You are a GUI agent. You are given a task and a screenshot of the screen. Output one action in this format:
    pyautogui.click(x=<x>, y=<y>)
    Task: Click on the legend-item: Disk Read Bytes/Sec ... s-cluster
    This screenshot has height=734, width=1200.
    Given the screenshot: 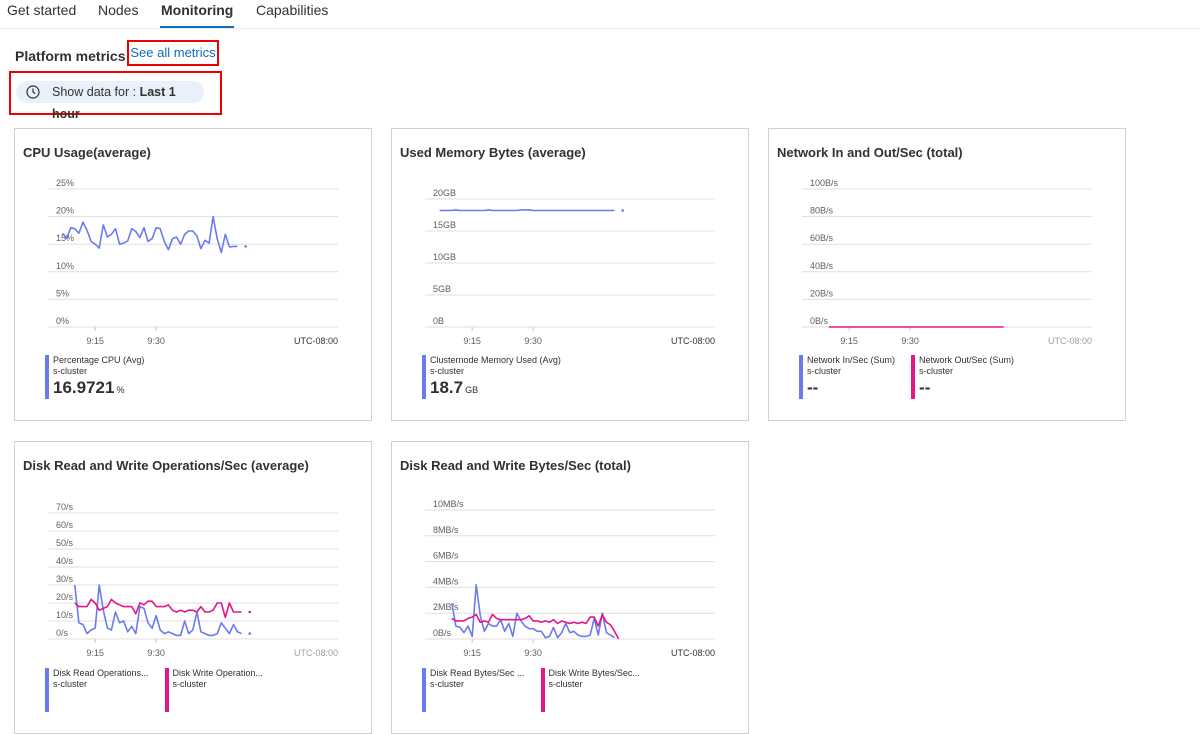 What is the action you would take?
    pyautogui.click(x=473, y=690)
    